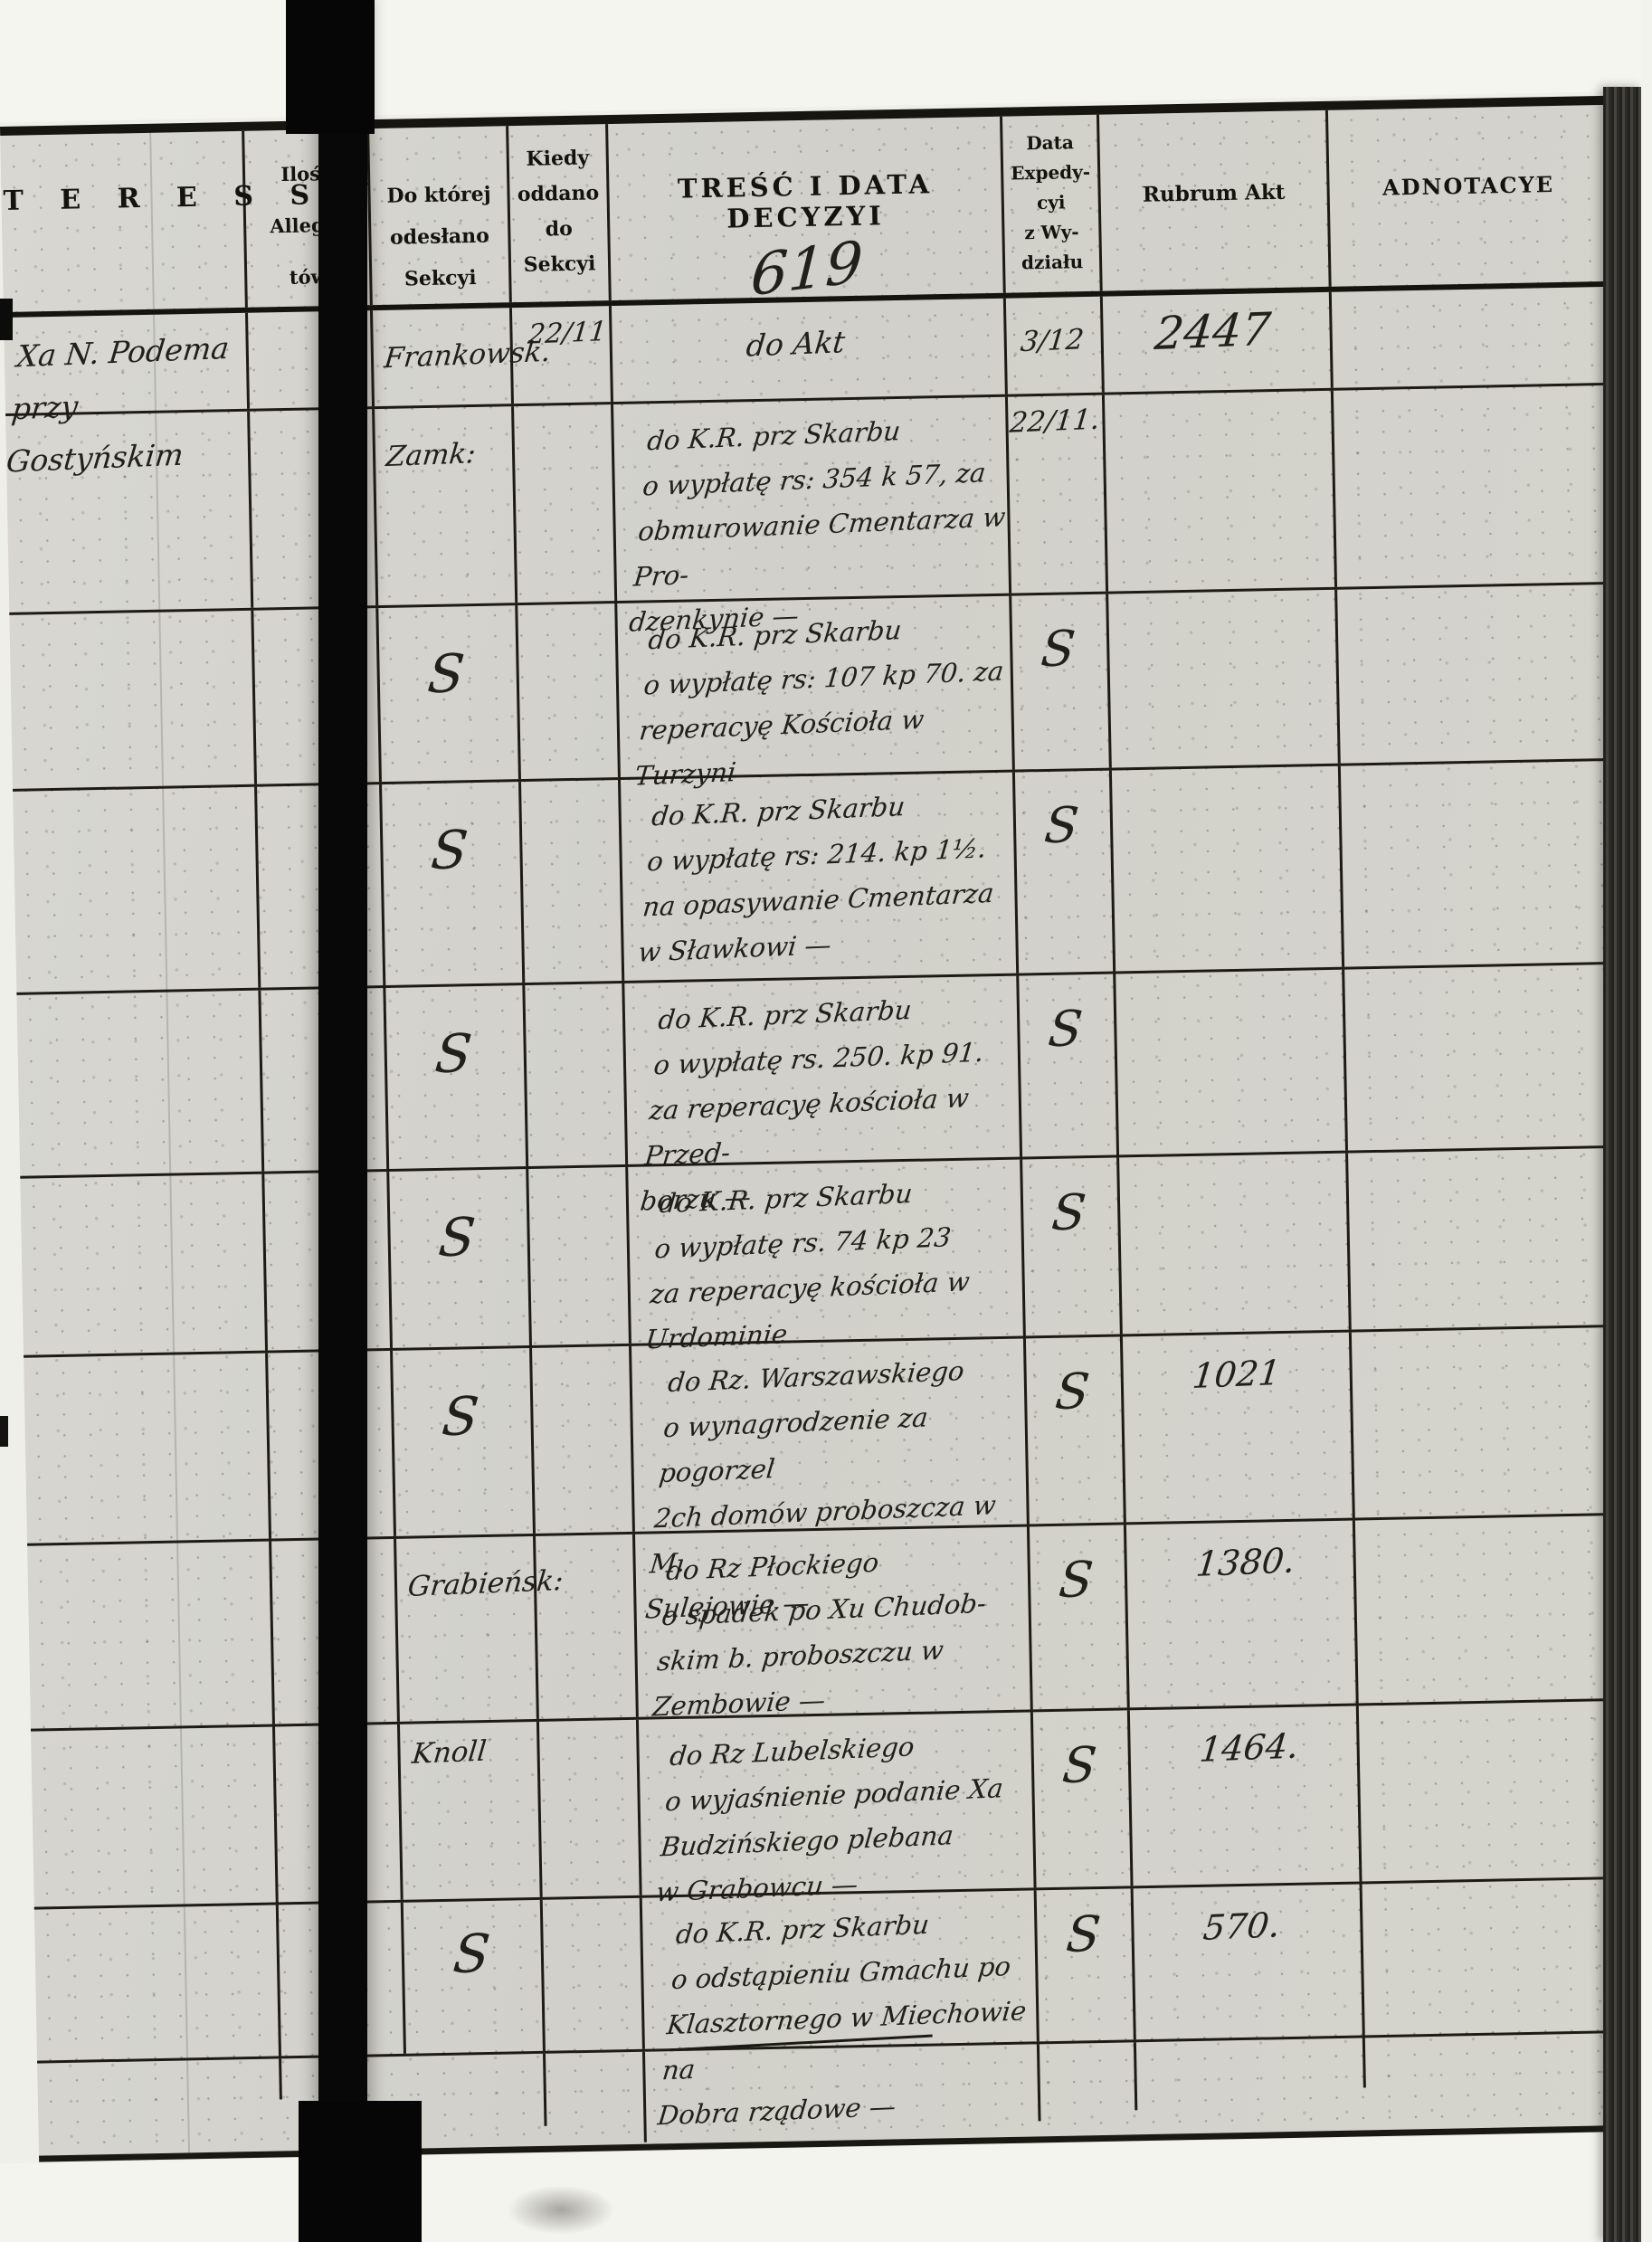 The image size is (1652, 2242). What do you see at coordinates (1055, 422) in the screenshot?
I see `entry-dispatch-date: 22/11.` at bounding box center [1055, 422].